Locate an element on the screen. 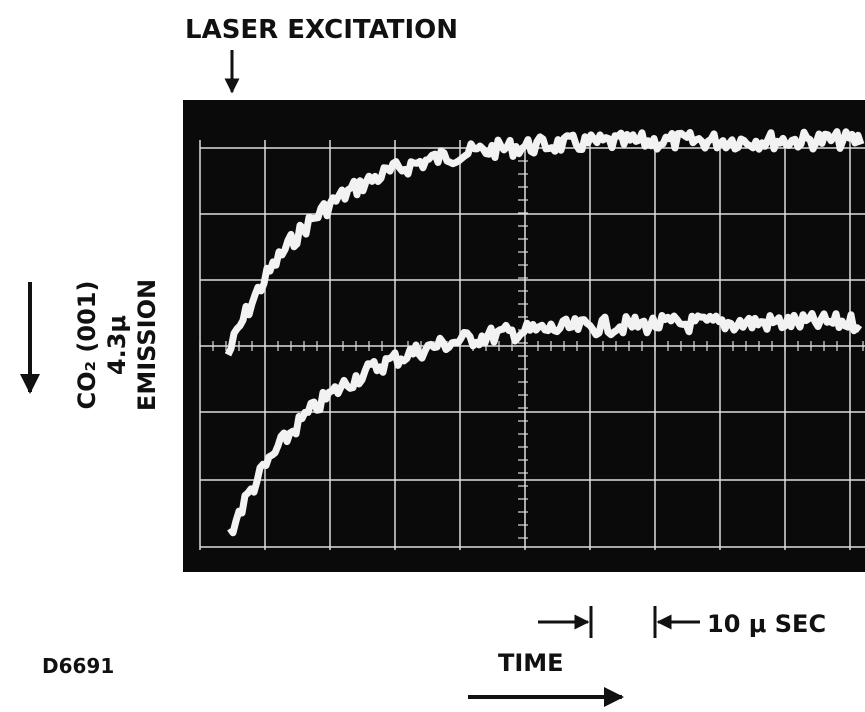 The image size is (865, 712). x-label: TIME is located at coordinates (531, 663).